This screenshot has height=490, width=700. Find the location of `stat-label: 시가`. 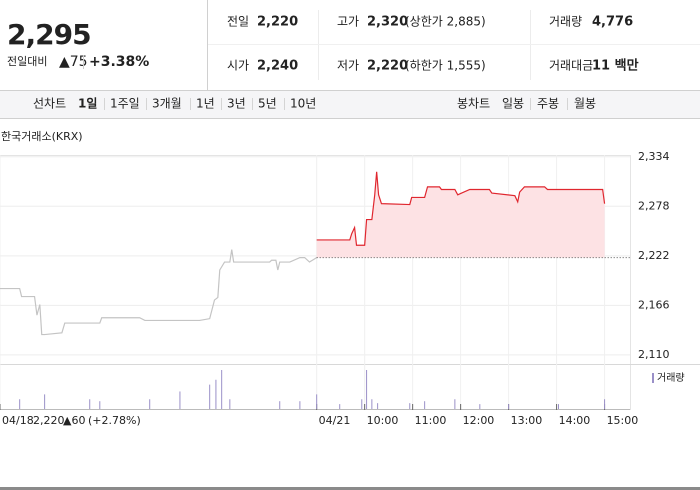

stat-label: 시가 is located at coordinates (238, 66).